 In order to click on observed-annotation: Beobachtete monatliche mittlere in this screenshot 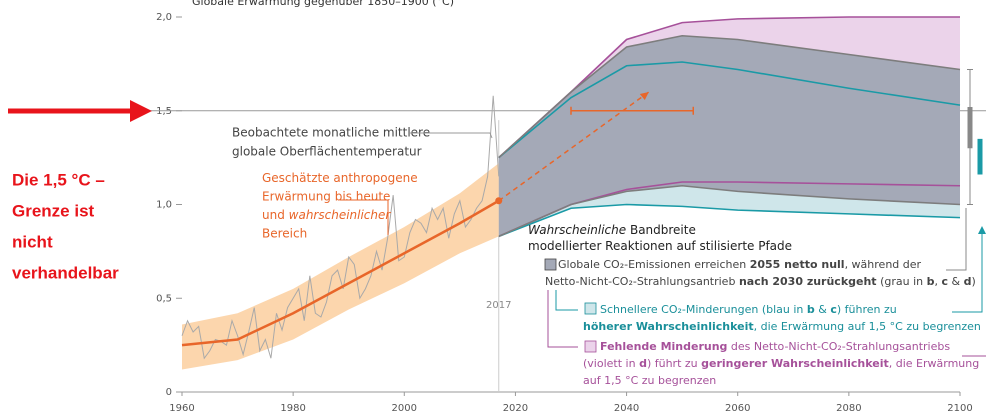, I will do `click(331, 133)`.